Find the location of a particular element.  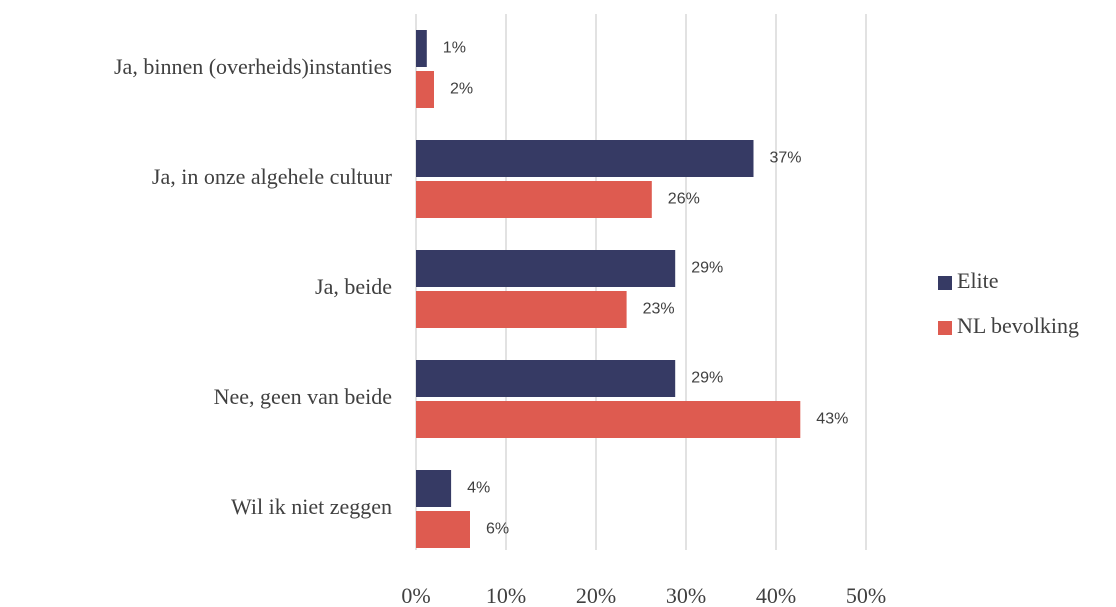

value-label: 23% is located at coordinates (659, 309).